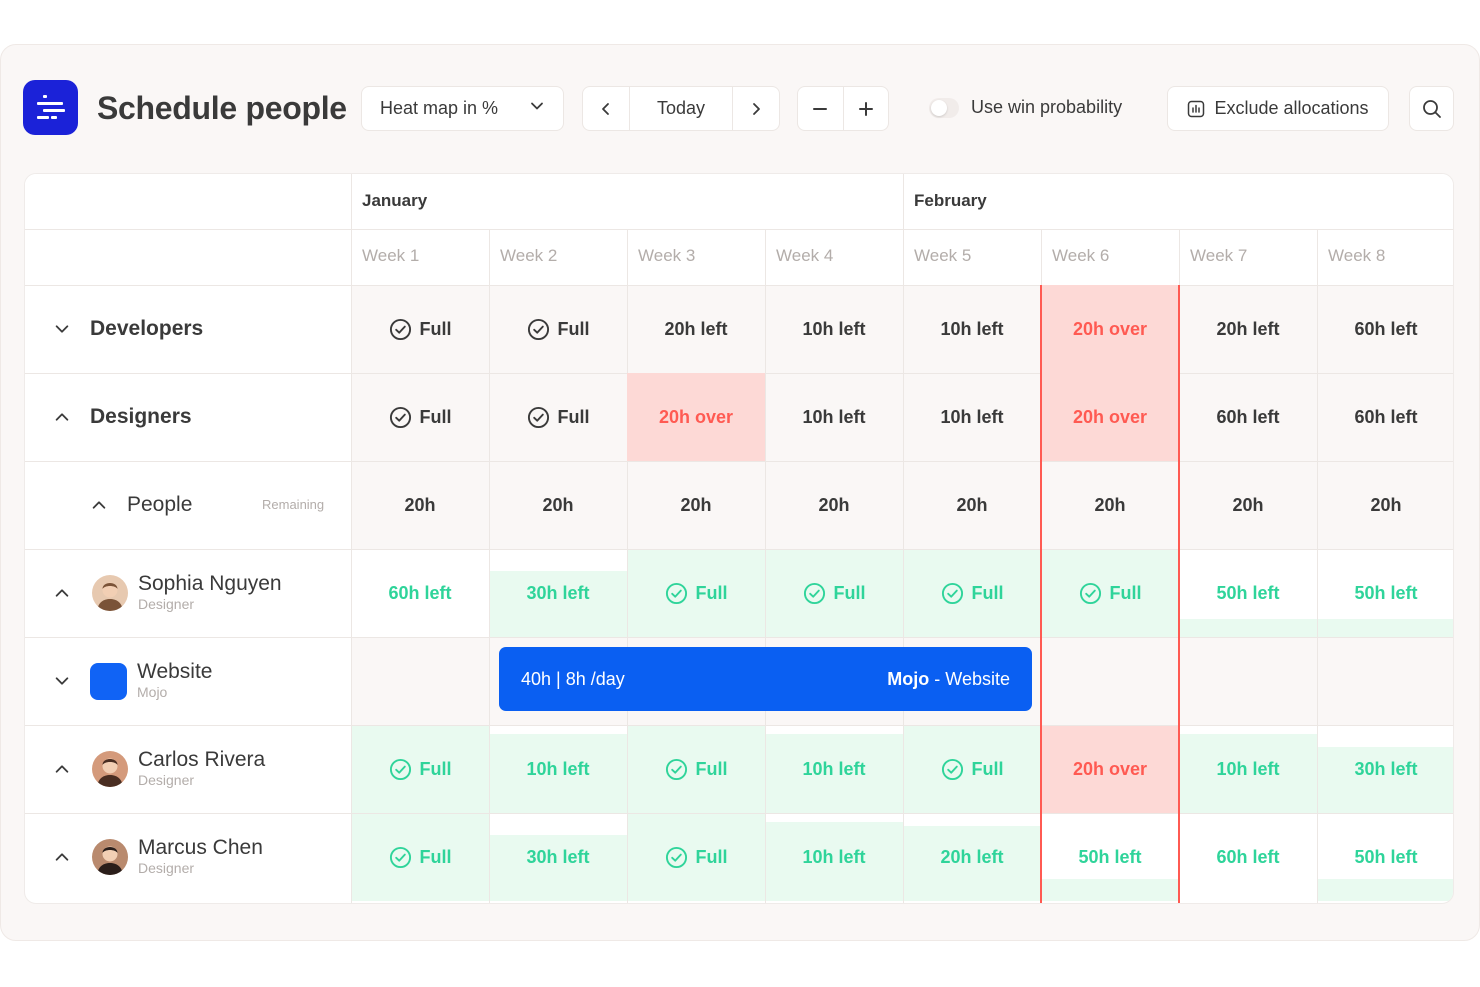  I want to click on person-row: Carlos Rivera Designer, so click(158, 769).